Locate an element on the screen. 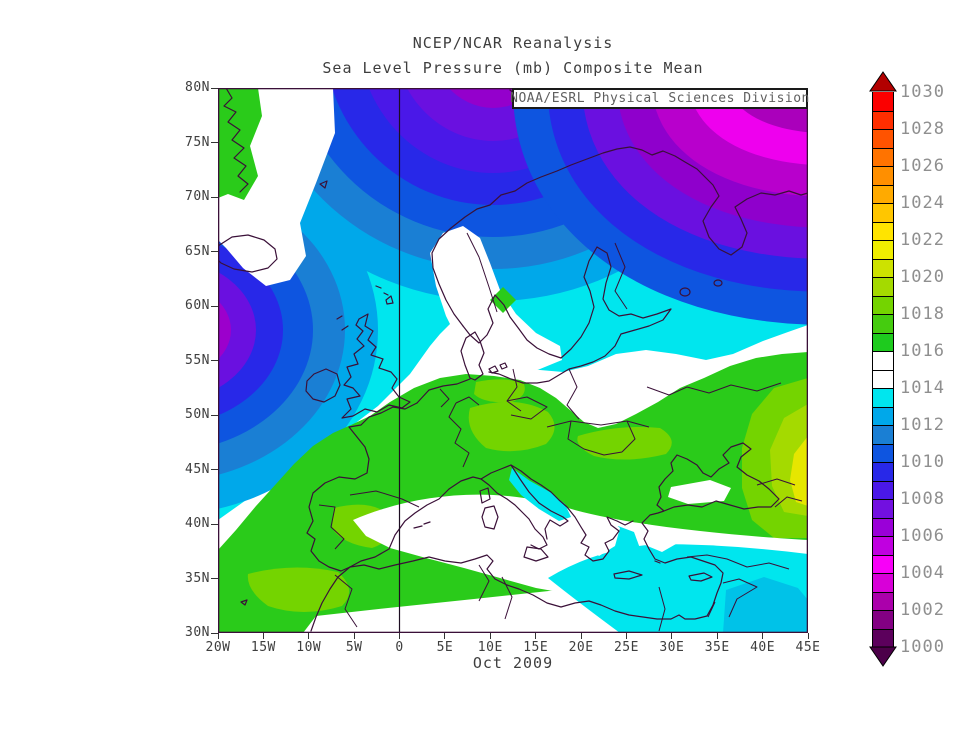  x-tick-label: 5E is located at coordinates (445, 647).